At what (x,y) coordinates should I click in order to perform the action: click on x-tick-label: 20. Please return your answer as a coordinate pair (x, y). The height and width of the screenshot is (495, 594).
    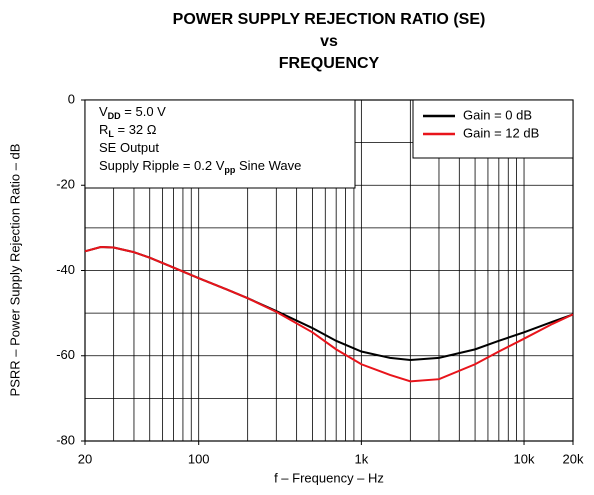
    Looking at the image, I should click on (85, 458).